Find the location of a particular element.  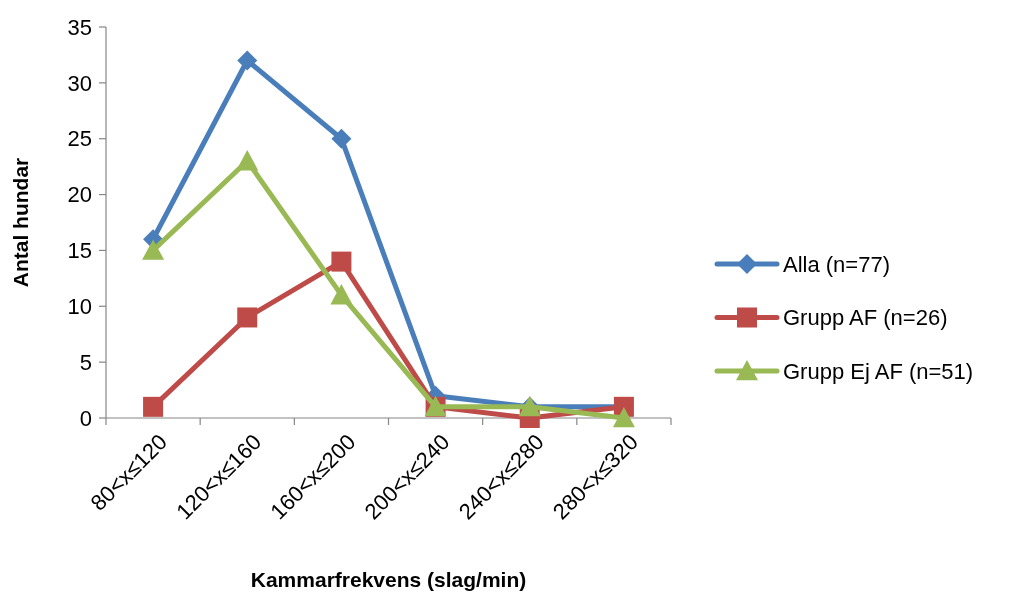

x-axis-title: Kammarfrekvens (slag/min) is located at coordinates (388, 579).